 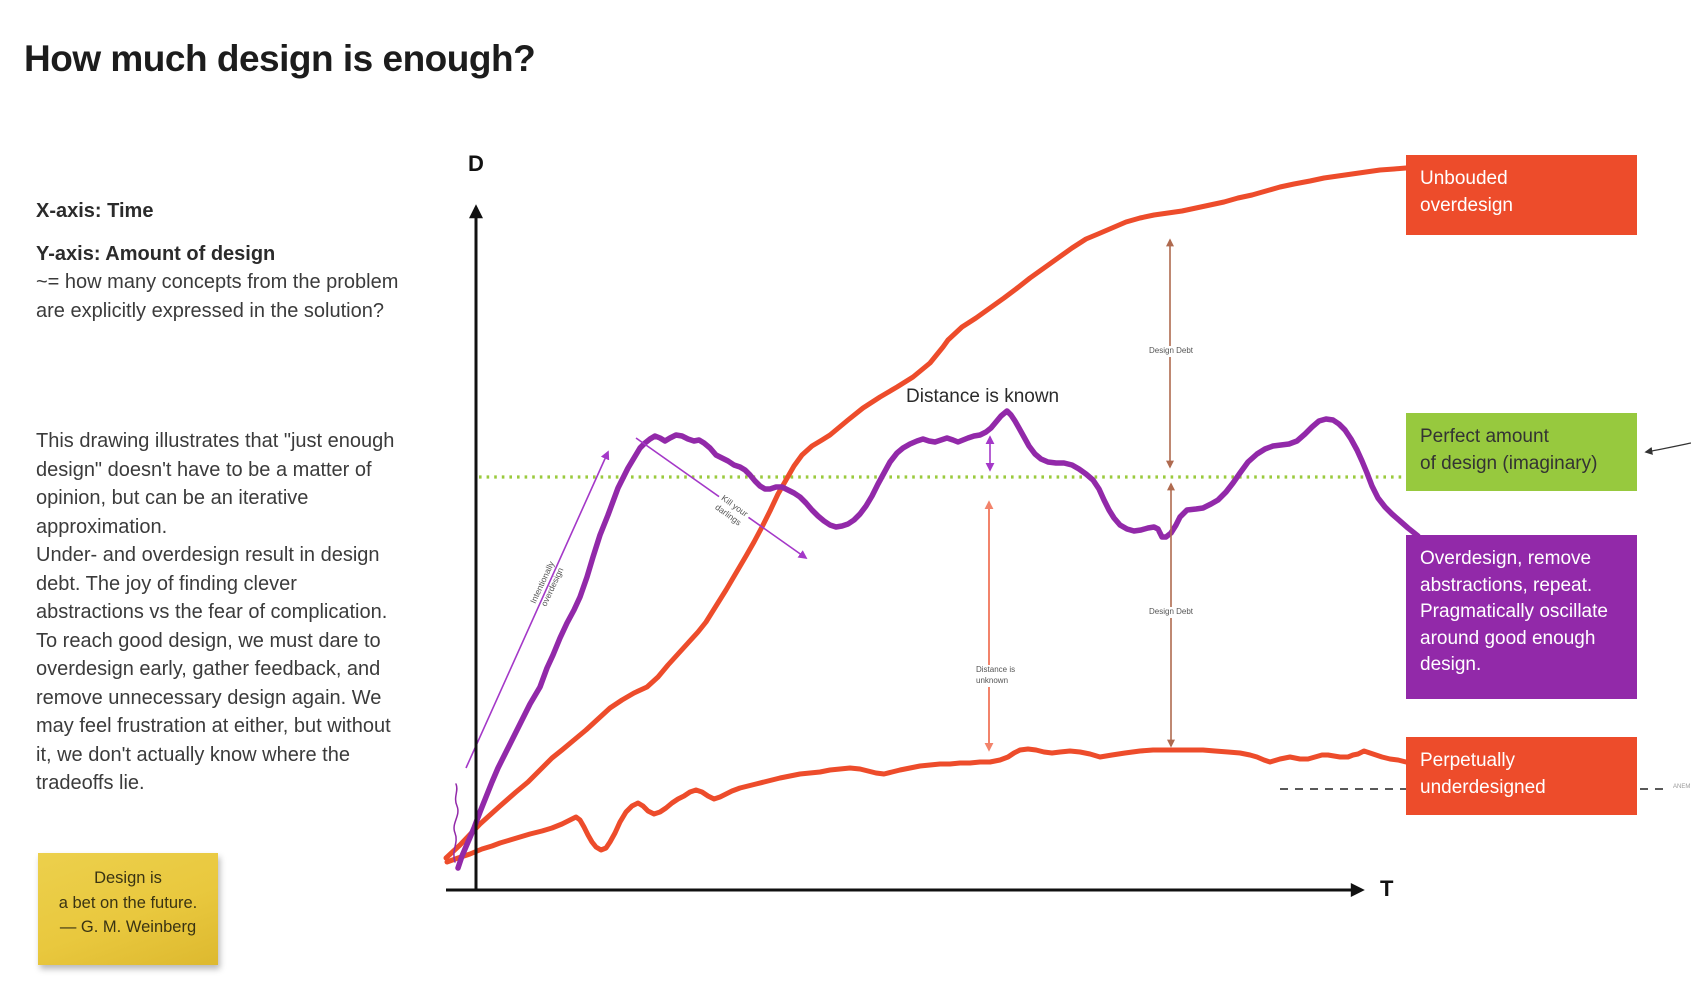 What do you see at coordinates (926, 805) in the screenshot?
I see `perpetually-underdesigned-curve` at bounding box center [926, 805].